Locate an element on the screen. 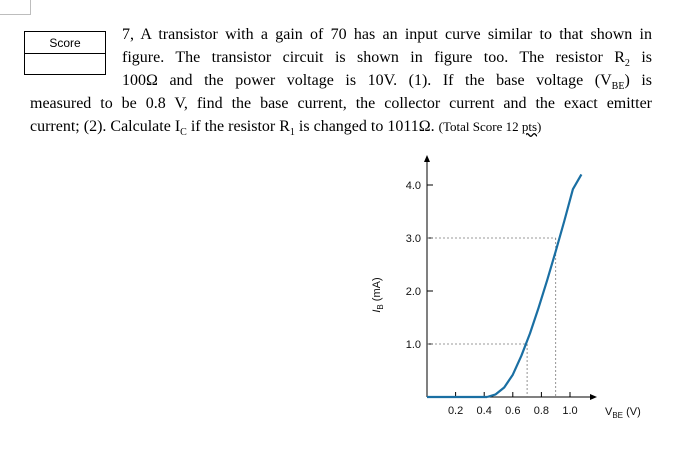 The height and width of the screenshot is (461, 681). score-box: Score is located at coordinates (65, 53).